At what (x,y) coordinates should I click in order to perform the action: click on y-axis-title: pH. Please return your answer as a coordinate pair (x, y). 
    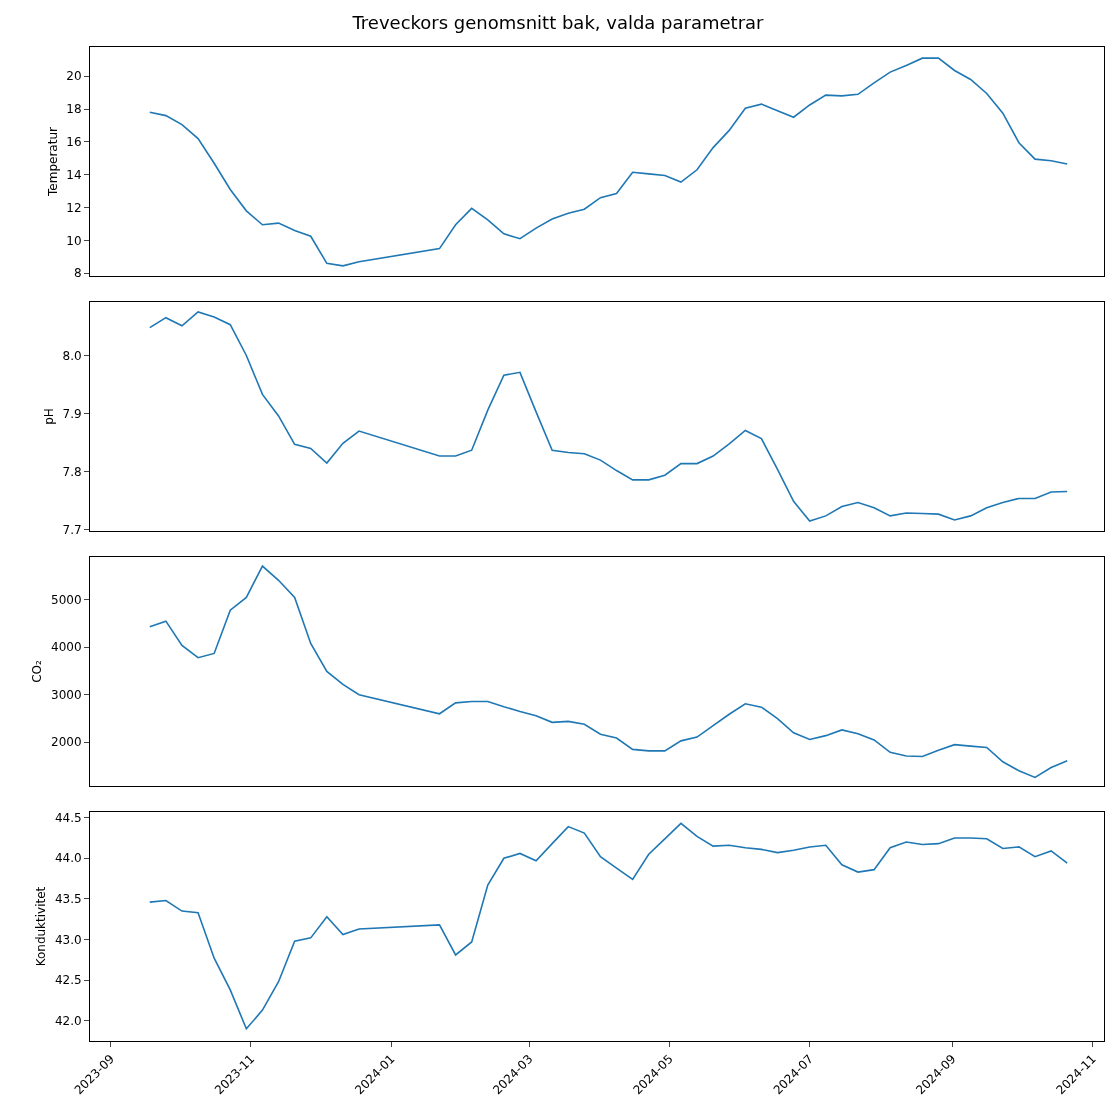
    Looking at the image, I should click on (48, 416).